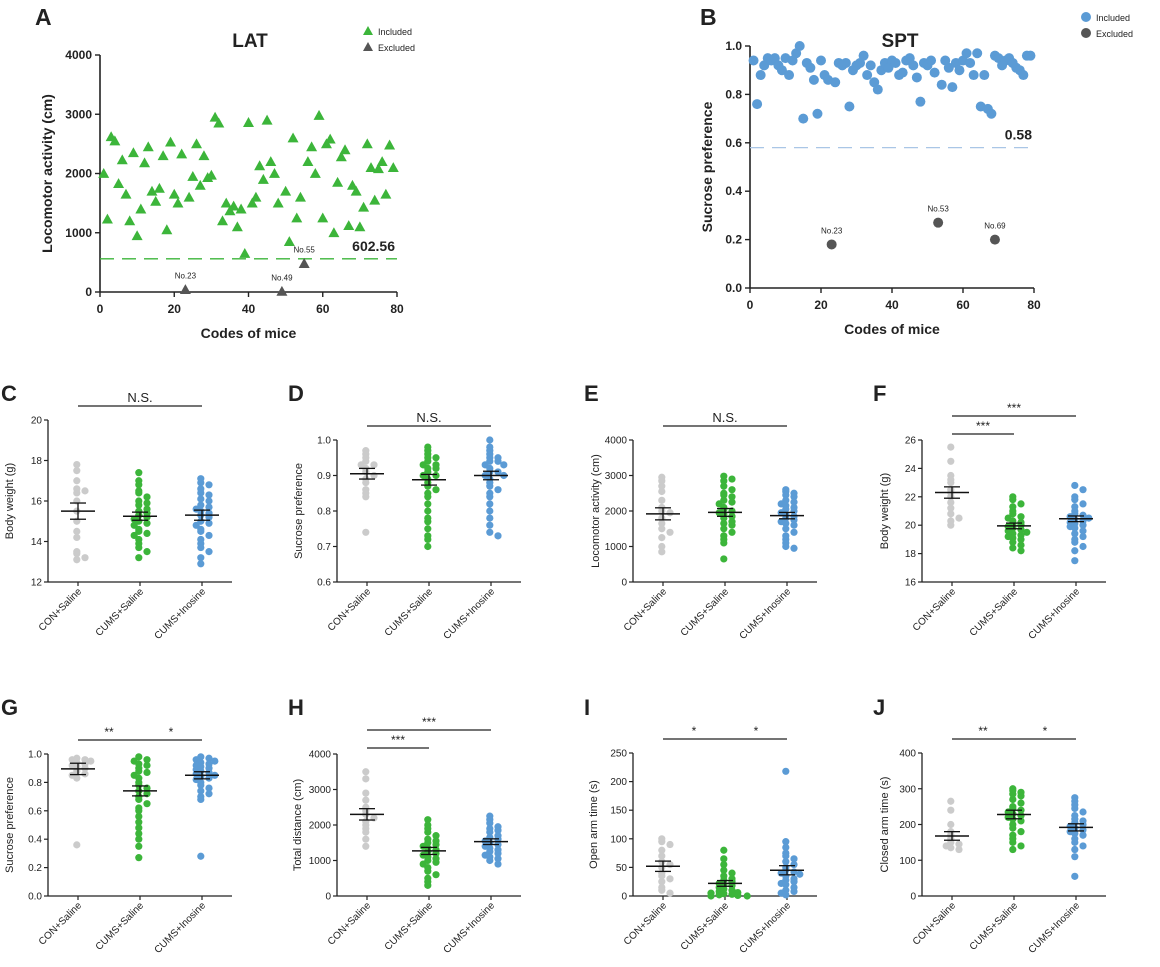 Image resolution: width=1160 pixels, height=967 pixels. Describe the element at coordinates (1018, 135) in the screenshot. I see `threshold-label: 0.58` at that location.